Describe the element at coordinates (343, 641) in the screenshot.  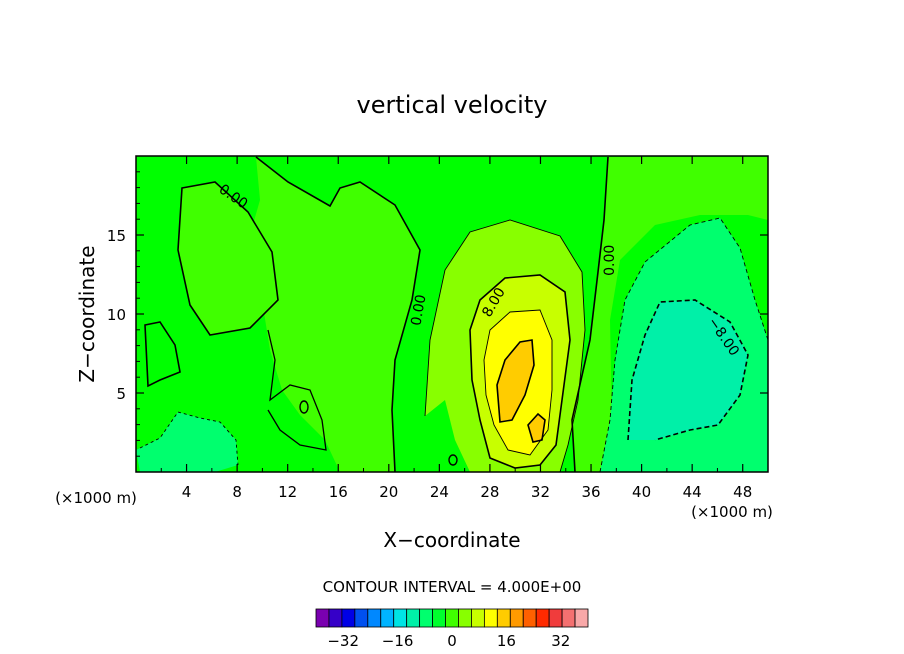
I see `colorbar-tick-label: −32` at that location.